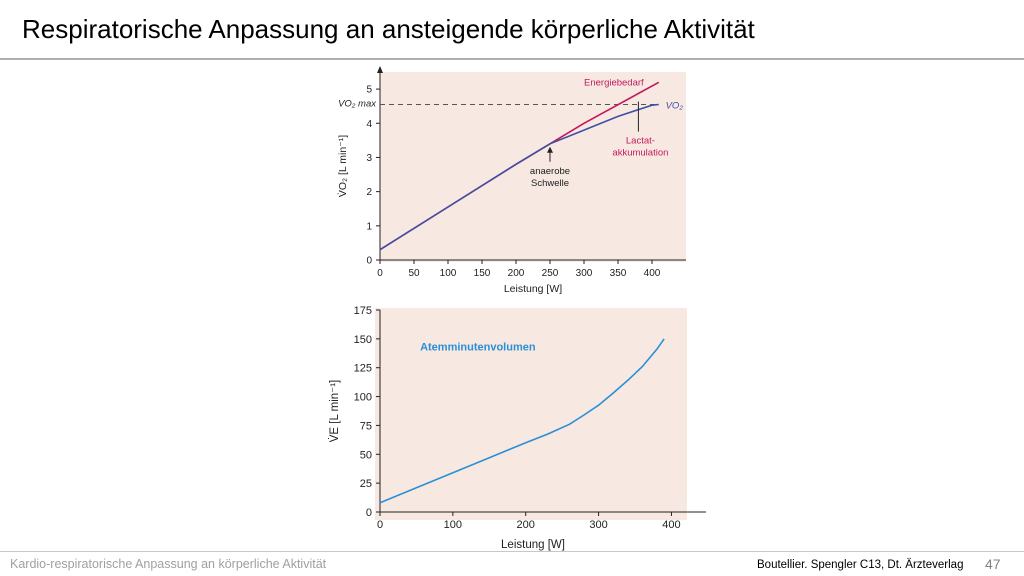  I want to click on x-tick-label: 150, so click(482, 273).